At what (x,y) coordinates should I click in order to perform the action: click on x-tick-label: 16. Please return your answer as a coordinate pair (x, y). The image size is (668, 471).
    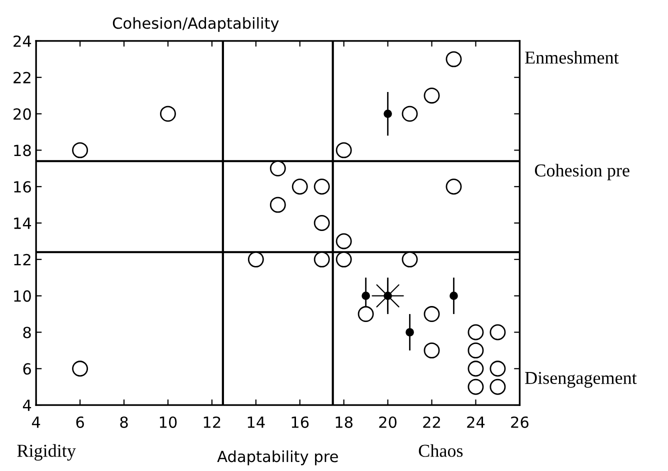
    Looking at the image, I should click on (300, 422).